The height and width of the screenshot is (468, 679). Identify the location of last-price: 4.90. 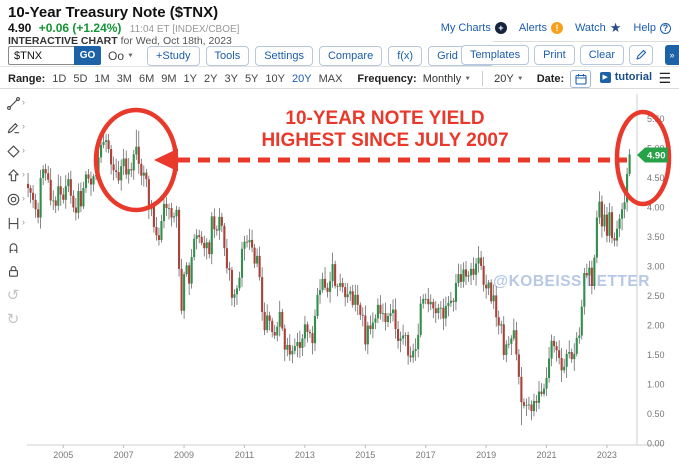
(20, 28).